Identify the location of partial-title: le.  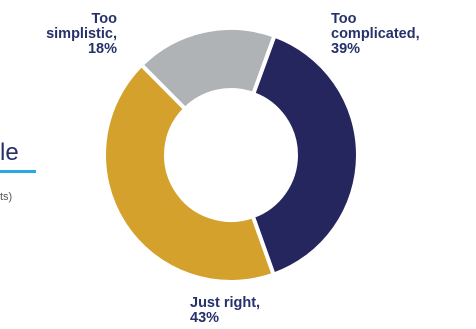
(9, 152).